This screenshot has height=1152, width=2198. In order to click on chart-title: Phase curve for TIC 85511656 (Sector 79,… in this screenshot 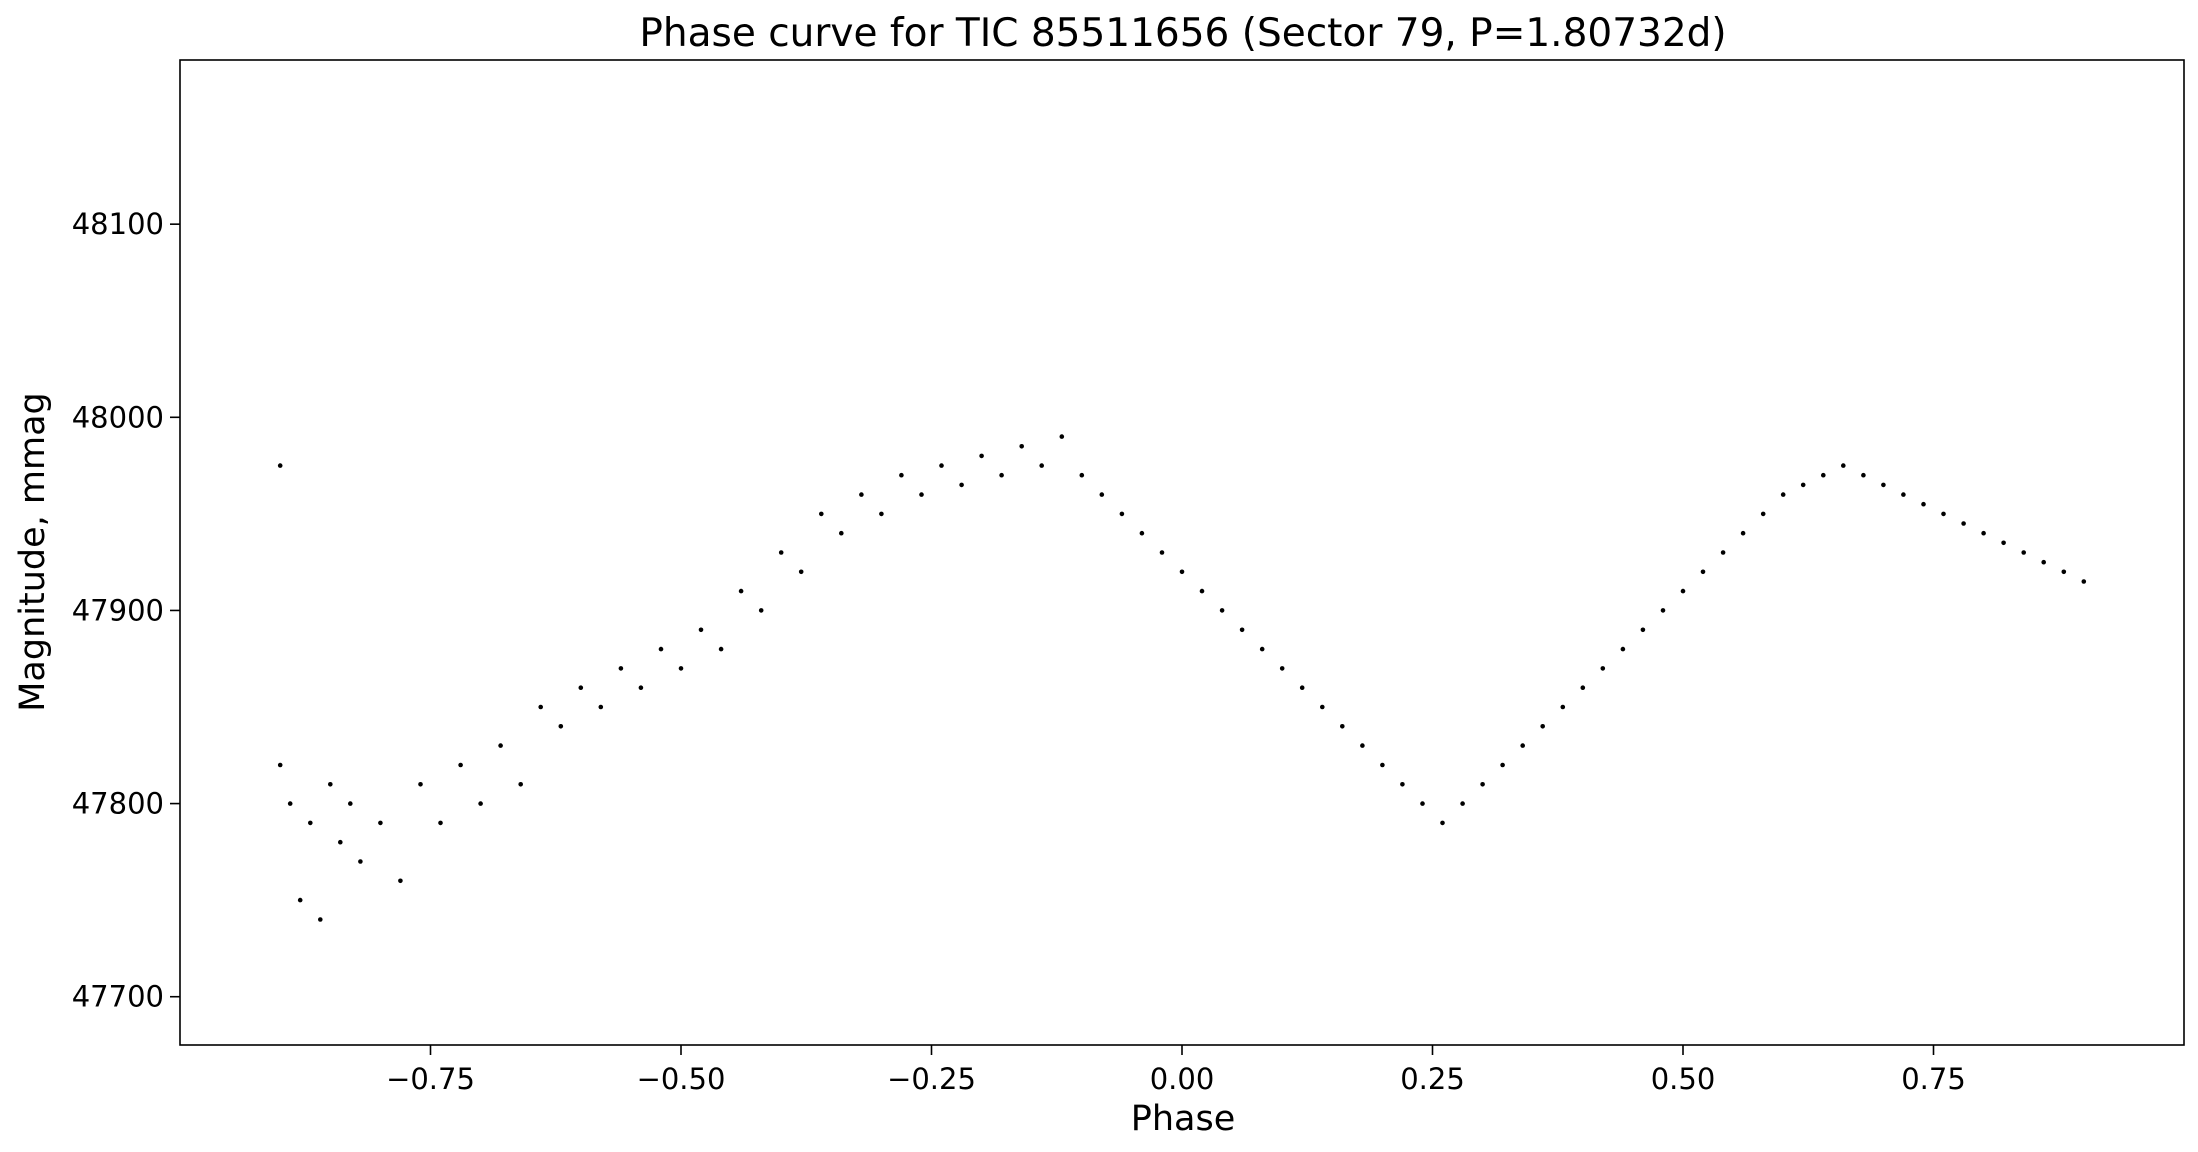, I will do `click(1182, 33)`.